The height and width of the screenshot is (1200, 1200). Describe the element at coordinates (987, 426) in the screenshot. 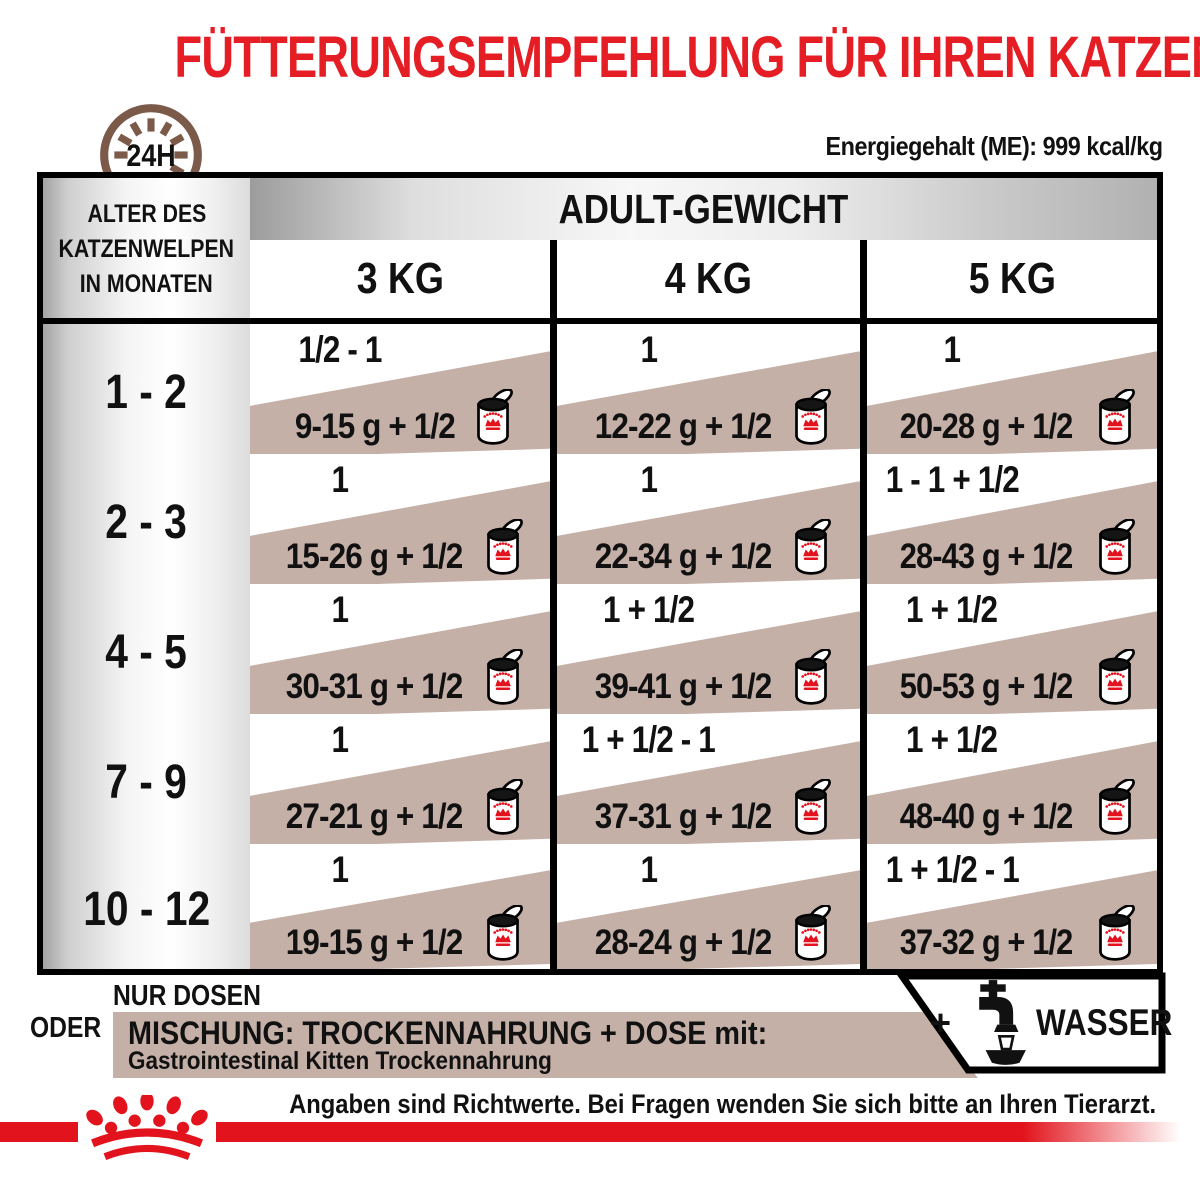

I see `grams-amount: 20-28 g + 1/2` at that location.